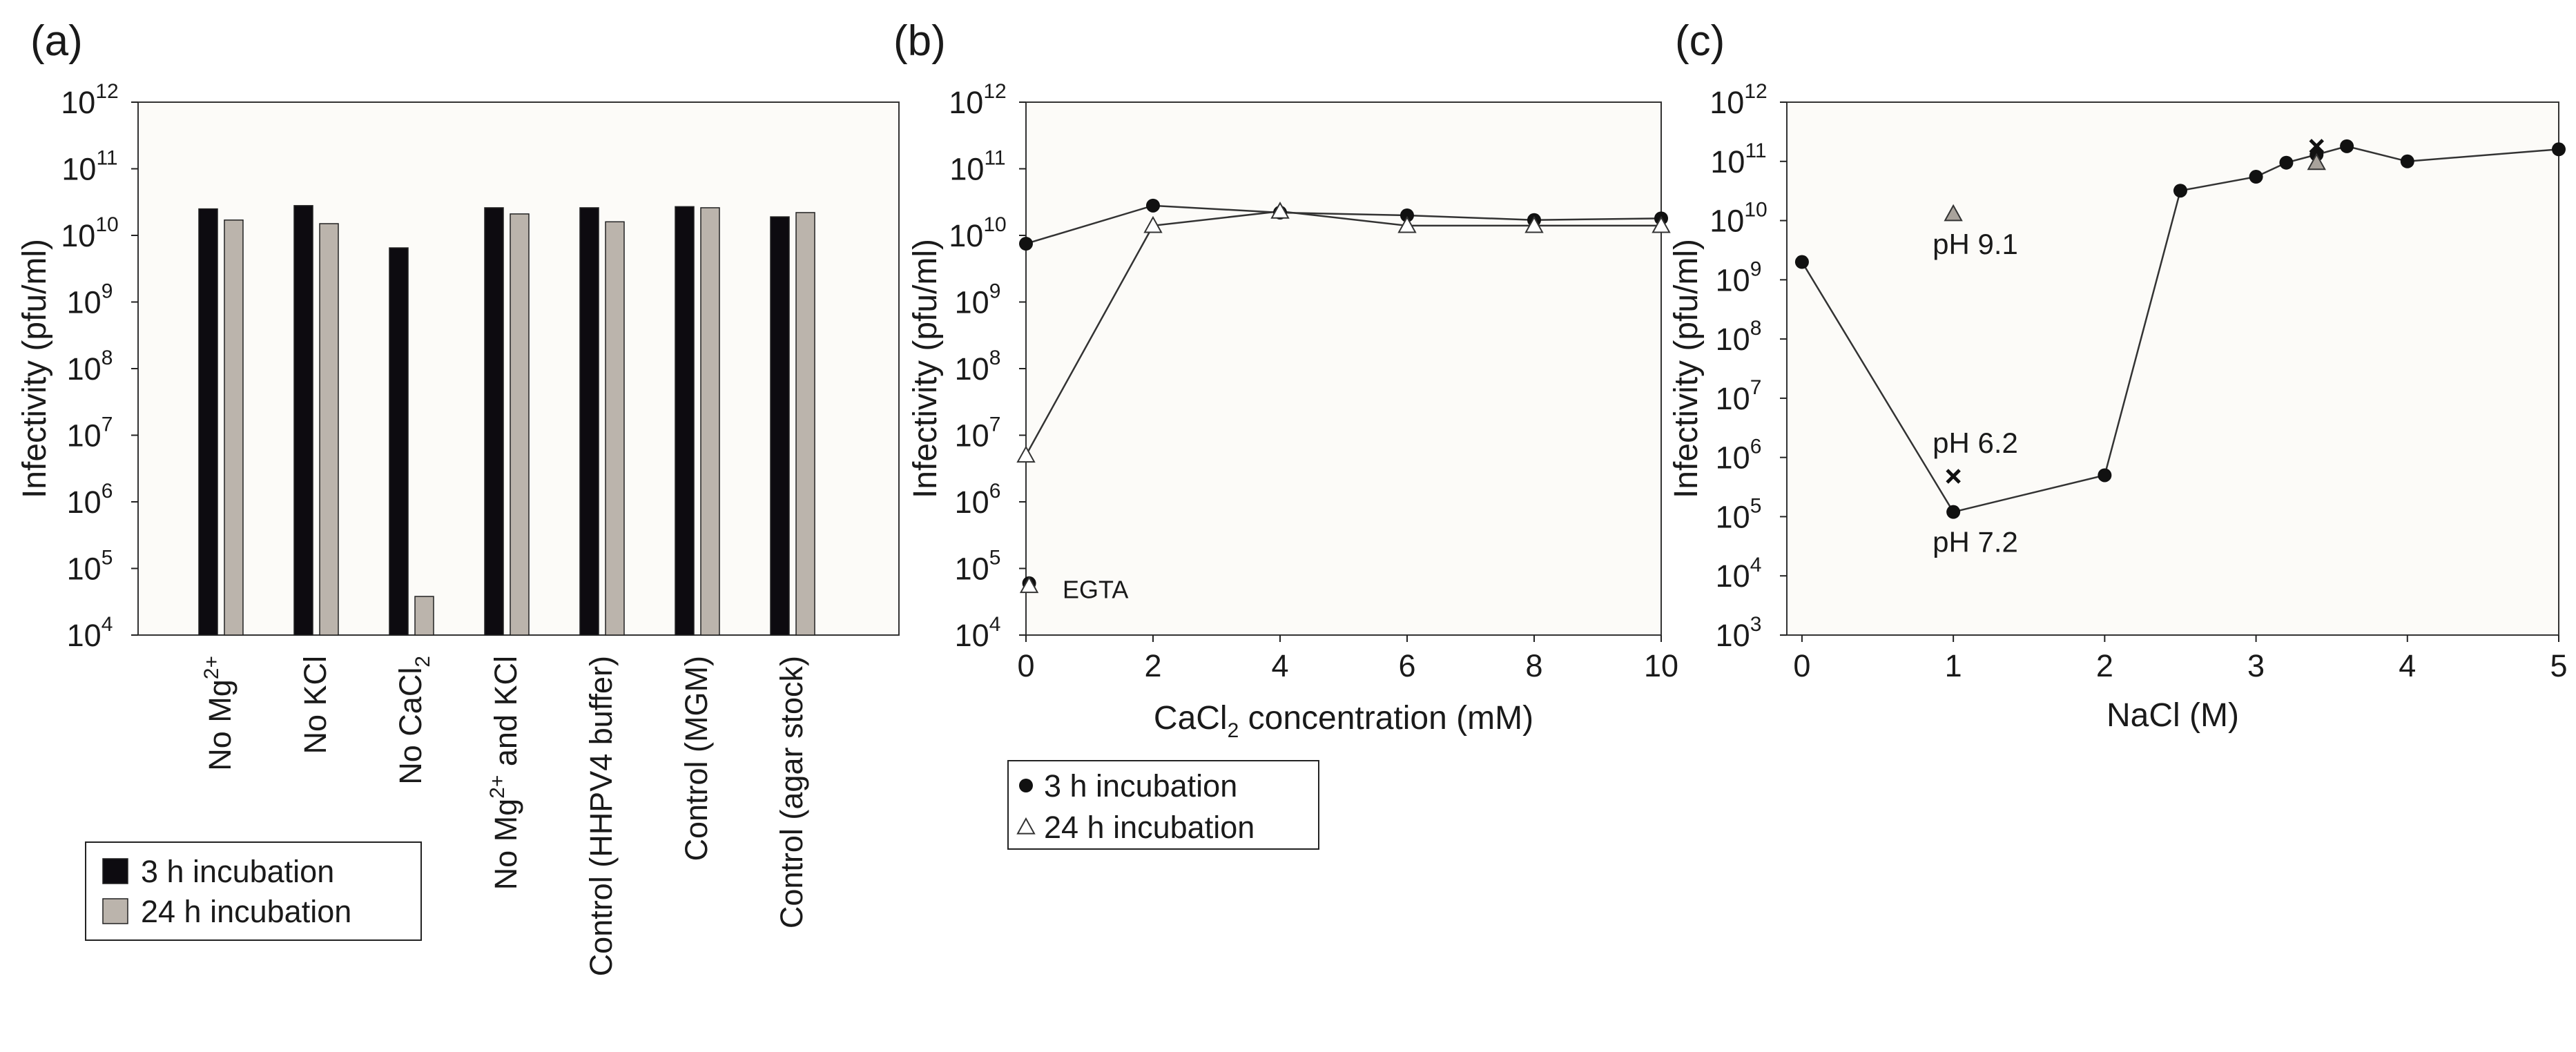 The width and height of the screenshot is (2576, 1052). Describe the element at coordinates (977, 167) in the screenshot. I see `panel-b-ytick-label: 10¹¹` at that location.